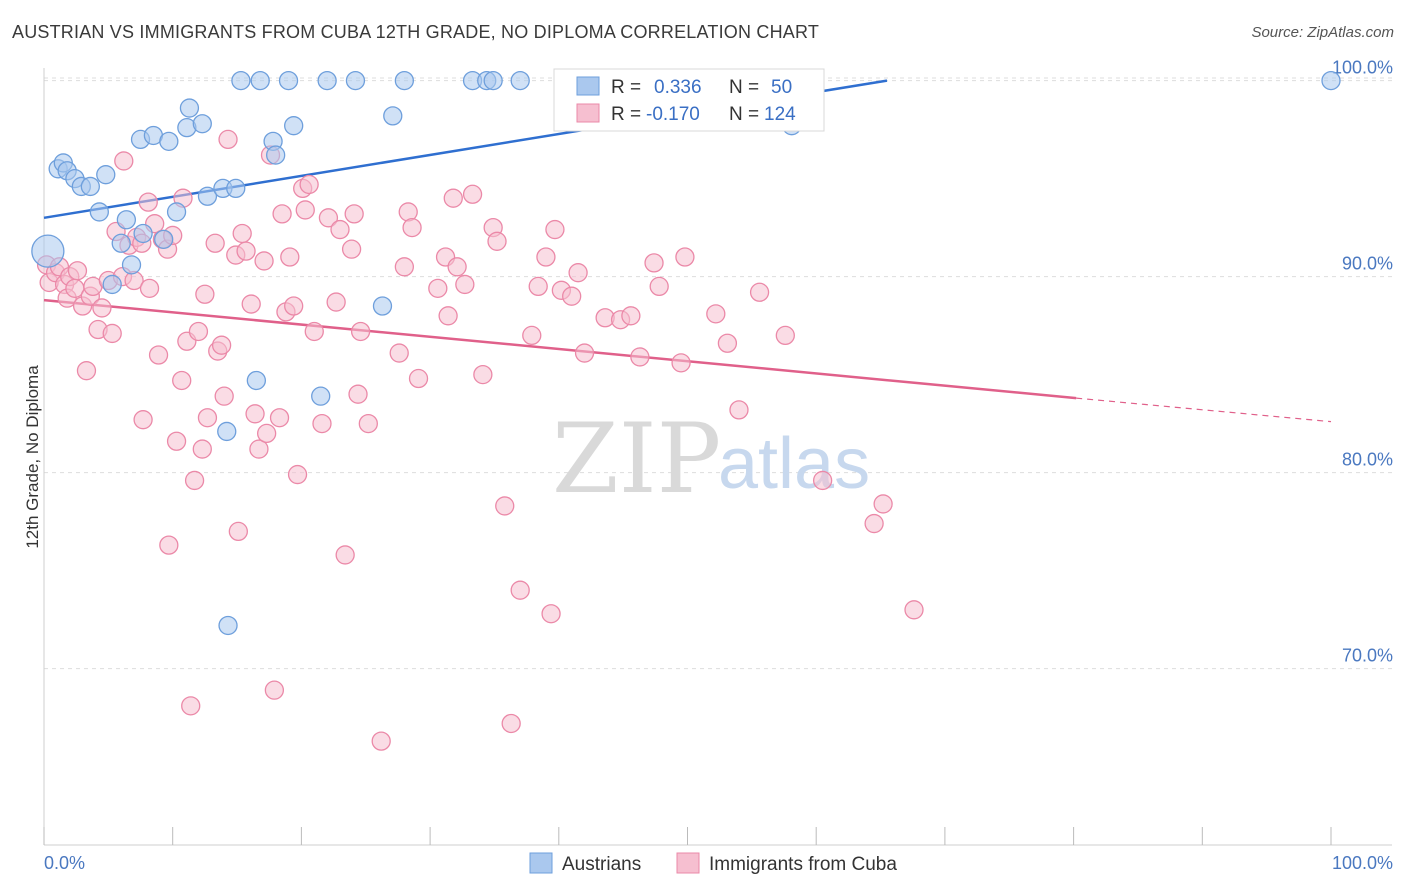 This screenshot has width=1406, height=892. What do you see at coordinates (673, 114) in the screenshot?
I see `stats-r-value-cuba: -0.170` at bounding box center [673, 114].